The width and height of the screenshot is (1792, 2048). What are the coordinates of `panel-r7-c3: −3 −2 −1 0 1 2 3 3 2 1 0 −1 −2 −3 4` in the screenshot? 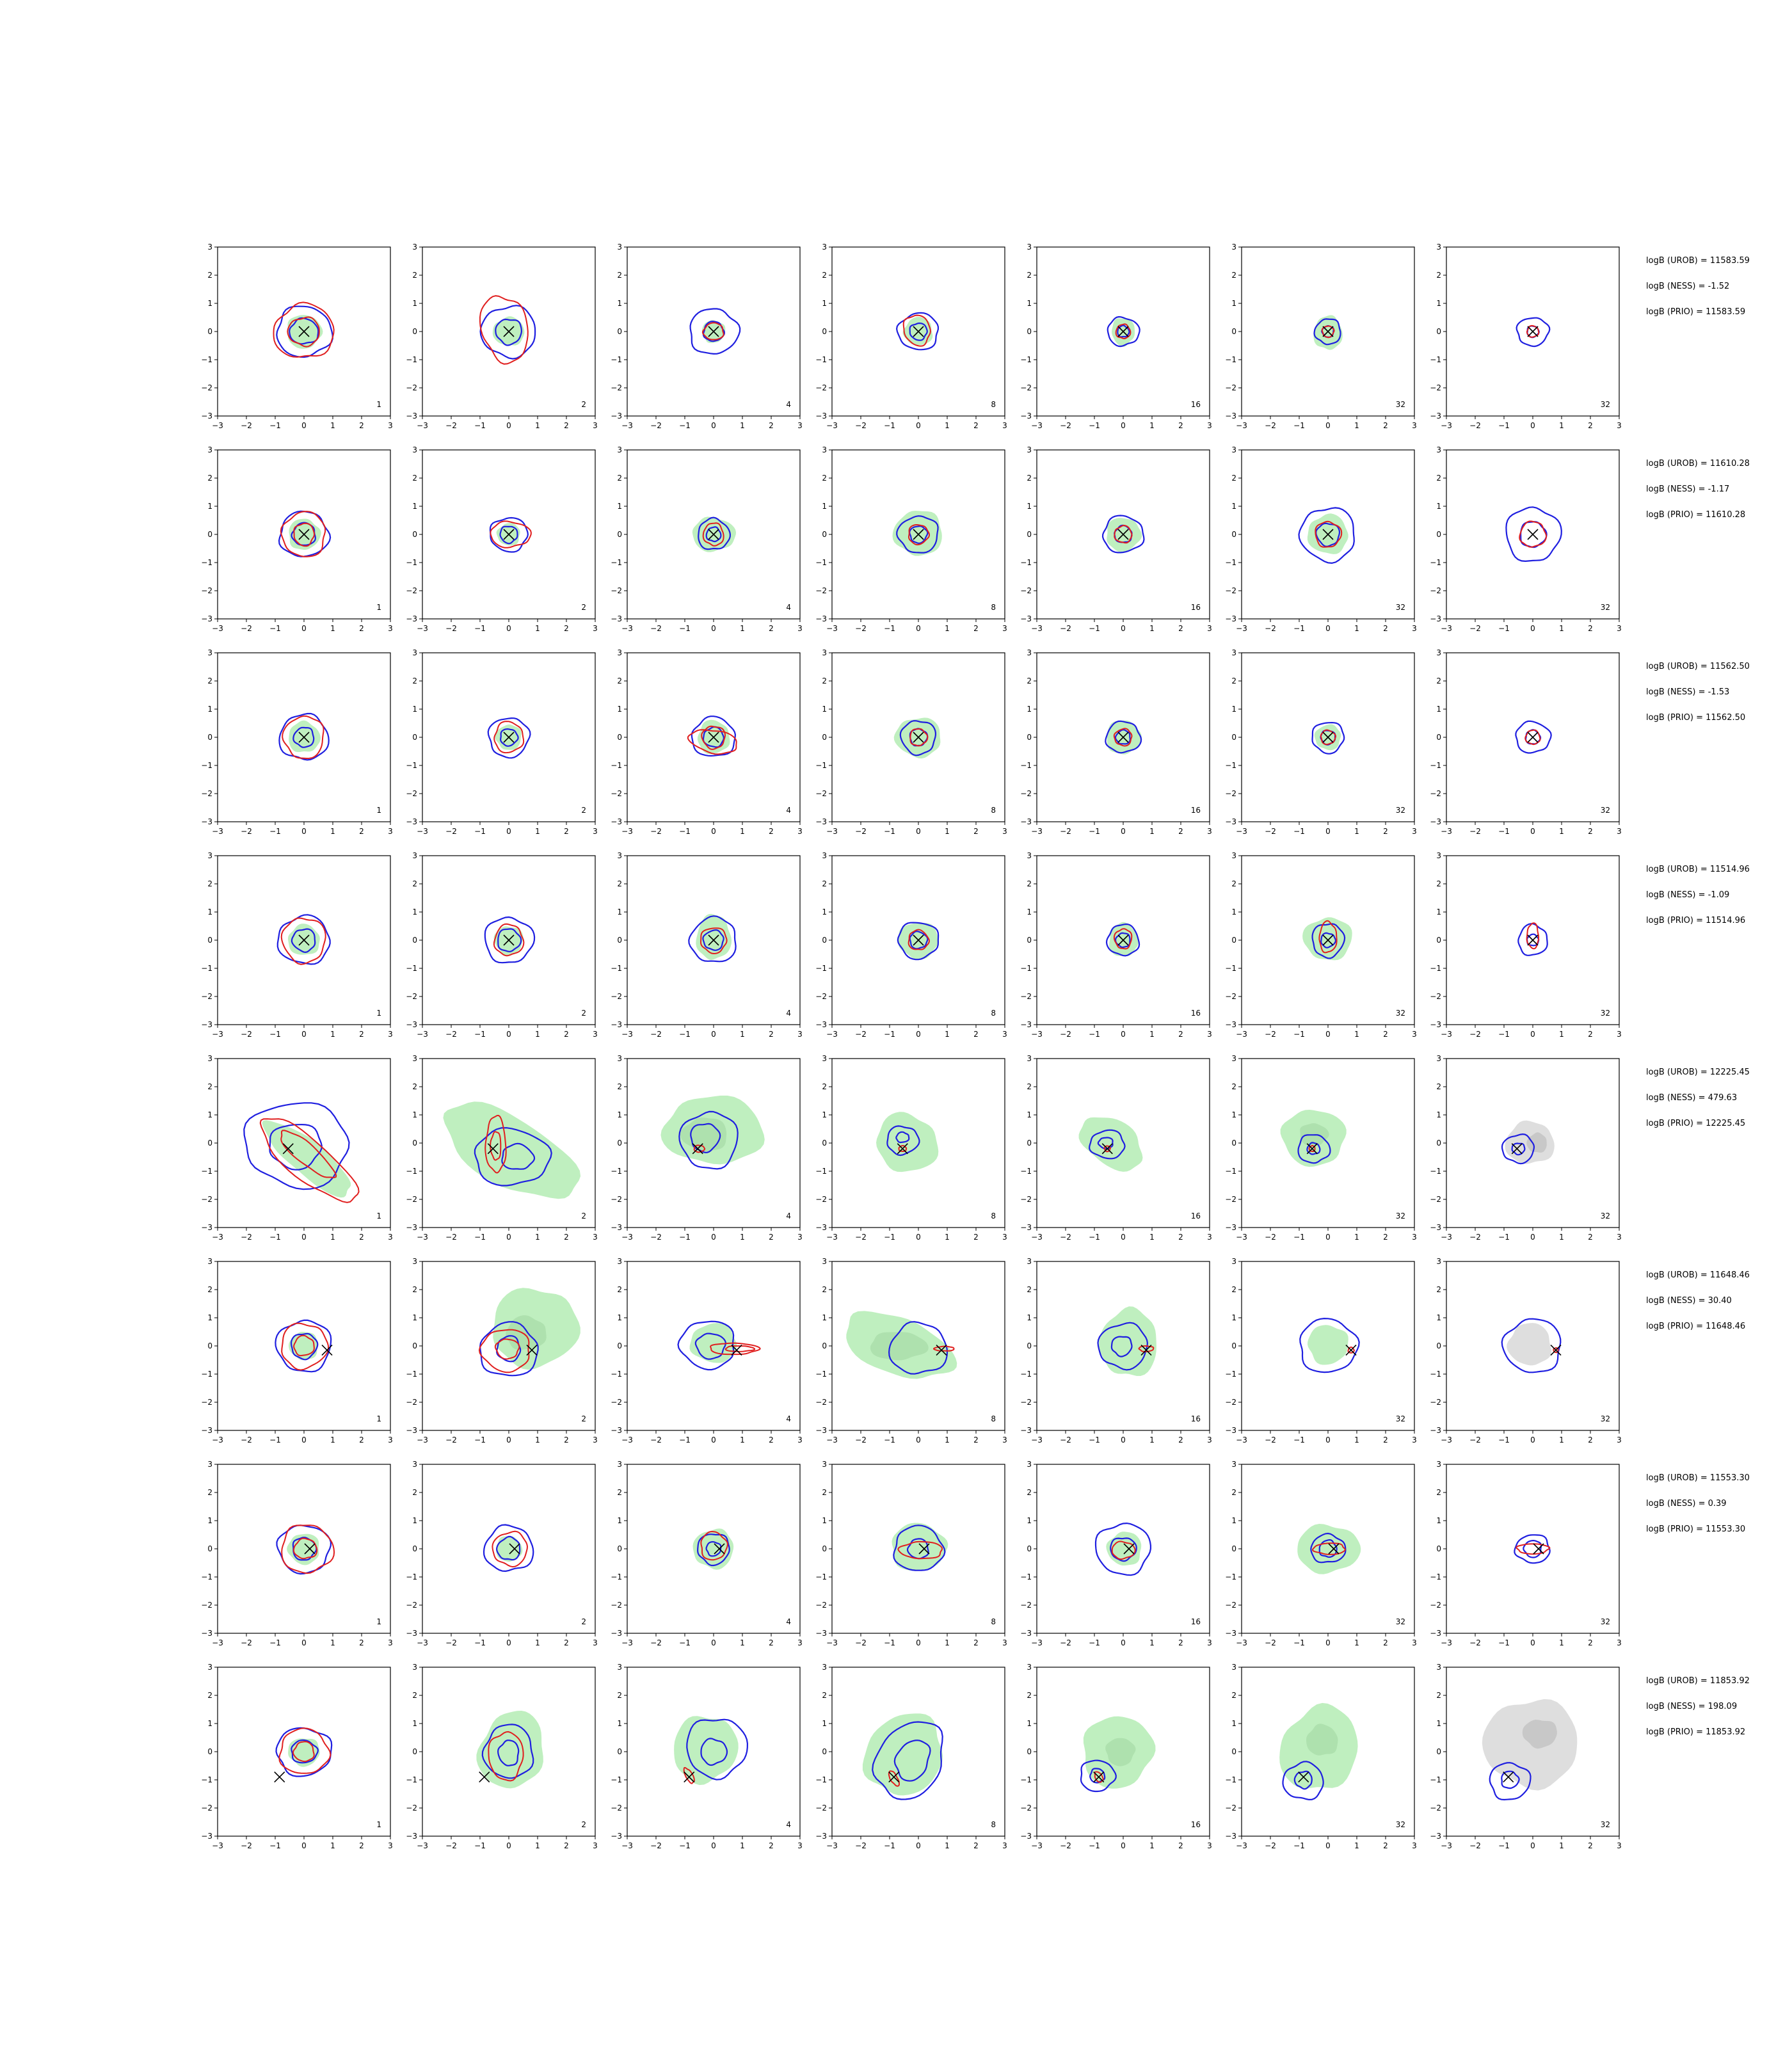 It's located at (707, 1553).